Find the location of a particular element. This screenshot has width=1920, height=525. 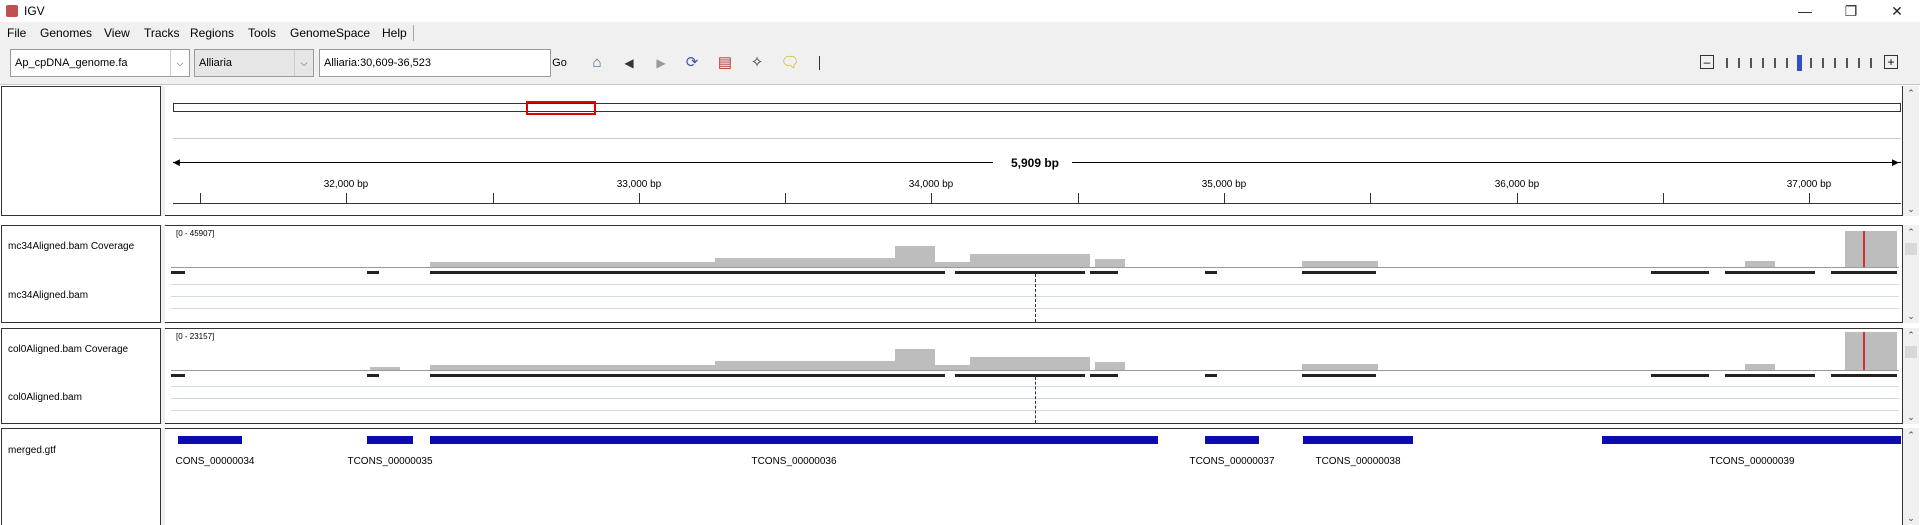

span-arrow-left-icon: ◀ is located at coordinates (176, 162).